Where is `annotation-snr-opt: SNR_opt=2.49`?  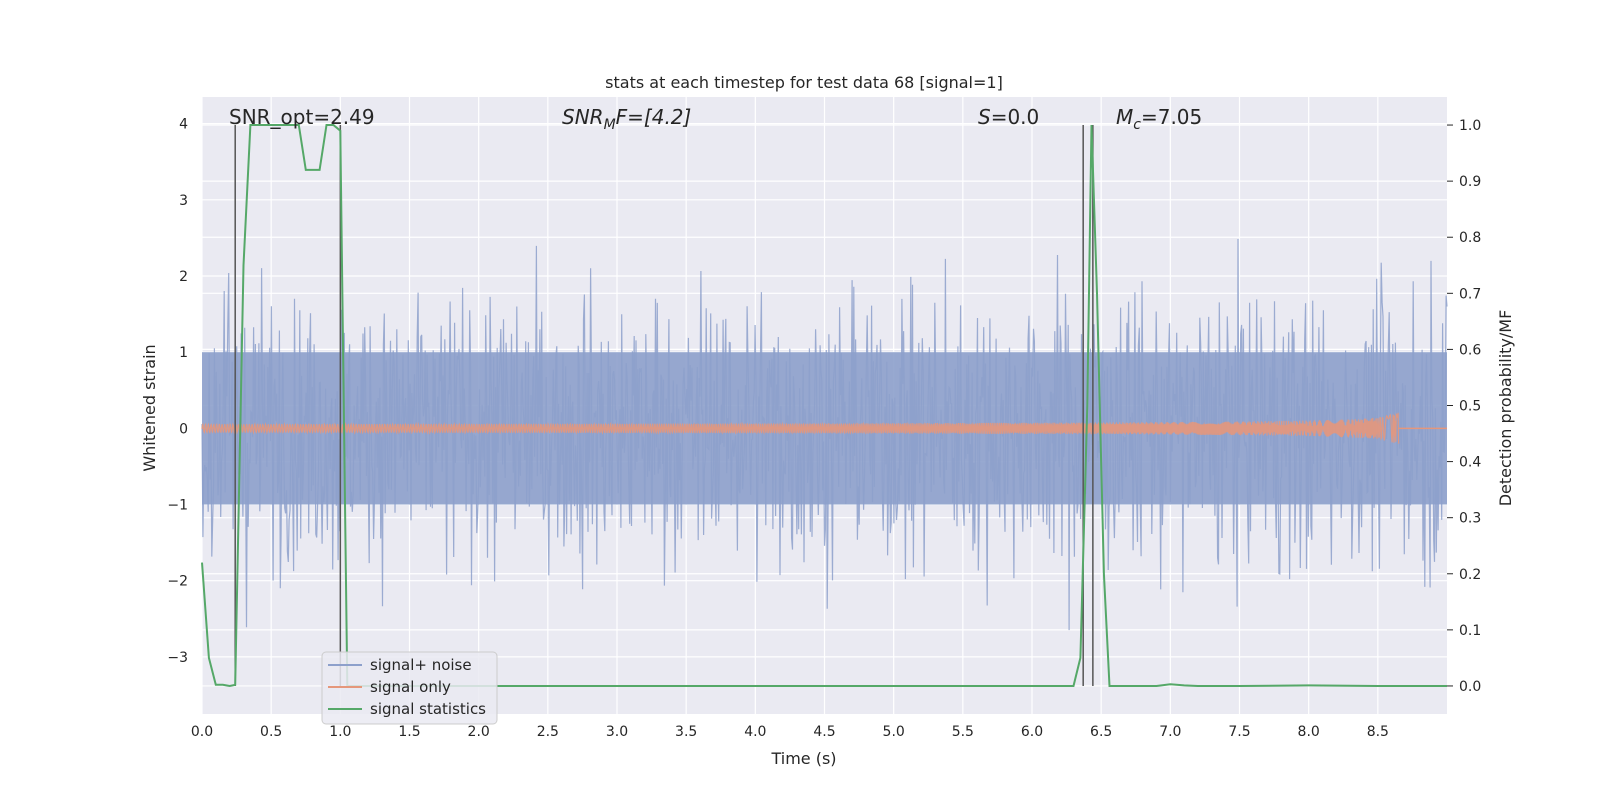
annotation-snr-opt: SNR_opt=2.49 is located at coordinates (302, 117).